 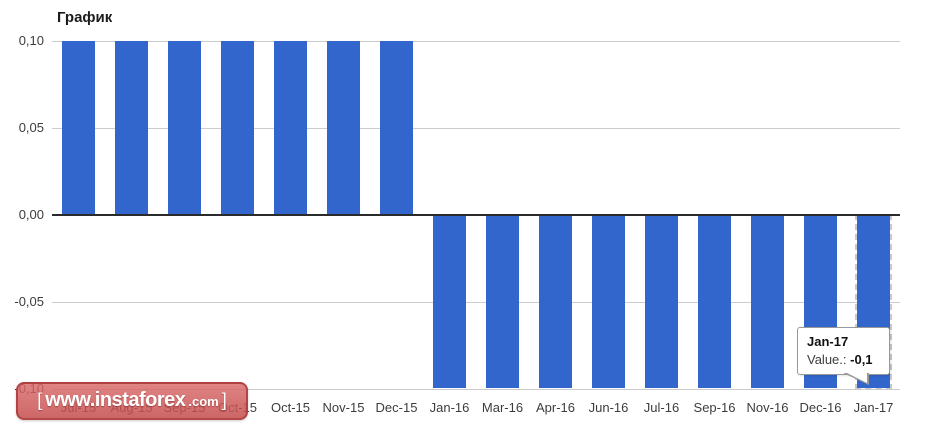 What do you see at coordinates (31, 127) in the screenshot?
I see `y-axis-label: 0,05` at bounding box center [31, 127].